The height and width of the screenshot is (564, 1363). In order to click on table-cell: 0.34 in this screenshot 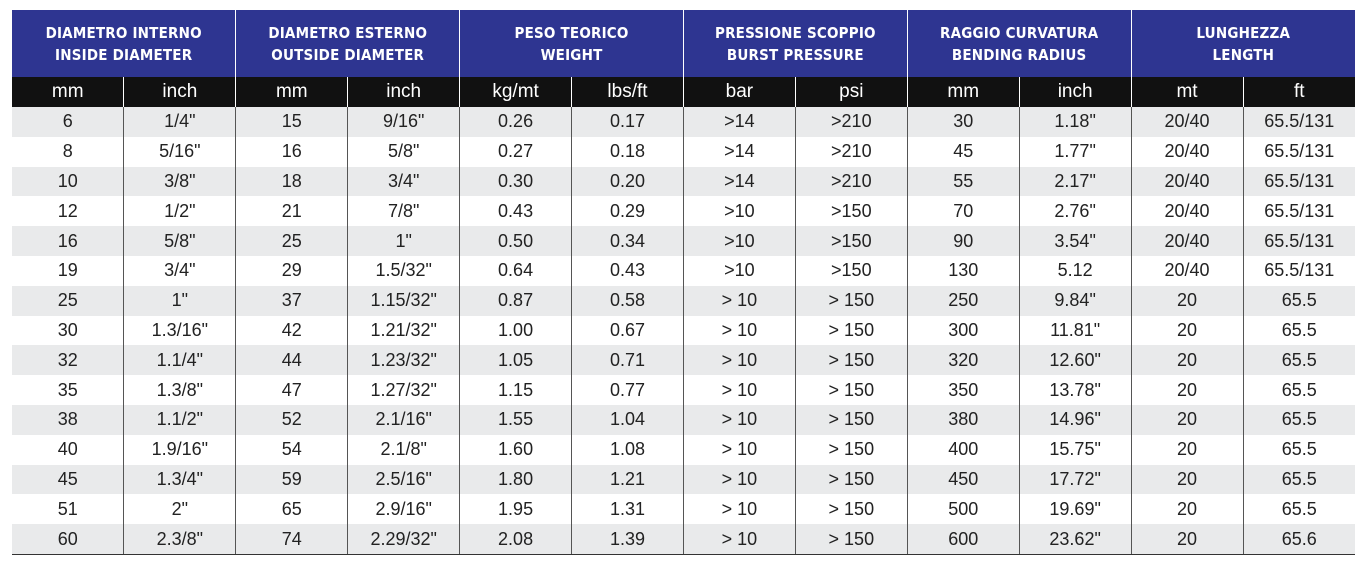, I will do `click(627, 241)`.